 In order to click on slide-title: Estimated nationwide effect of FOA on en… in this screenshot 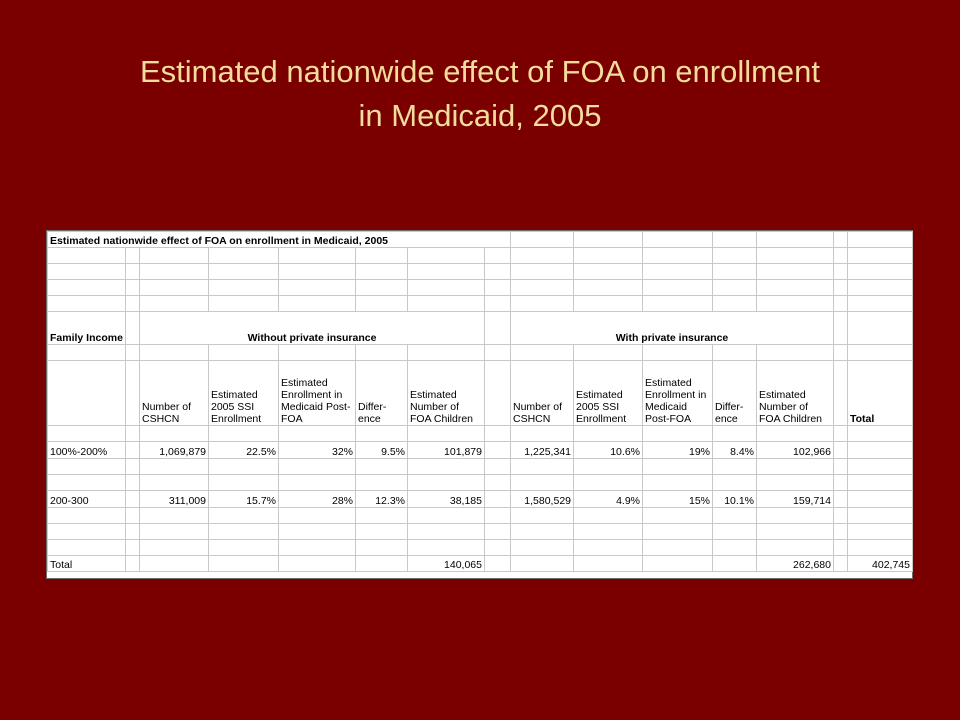, I will do `click(480, 94)`.